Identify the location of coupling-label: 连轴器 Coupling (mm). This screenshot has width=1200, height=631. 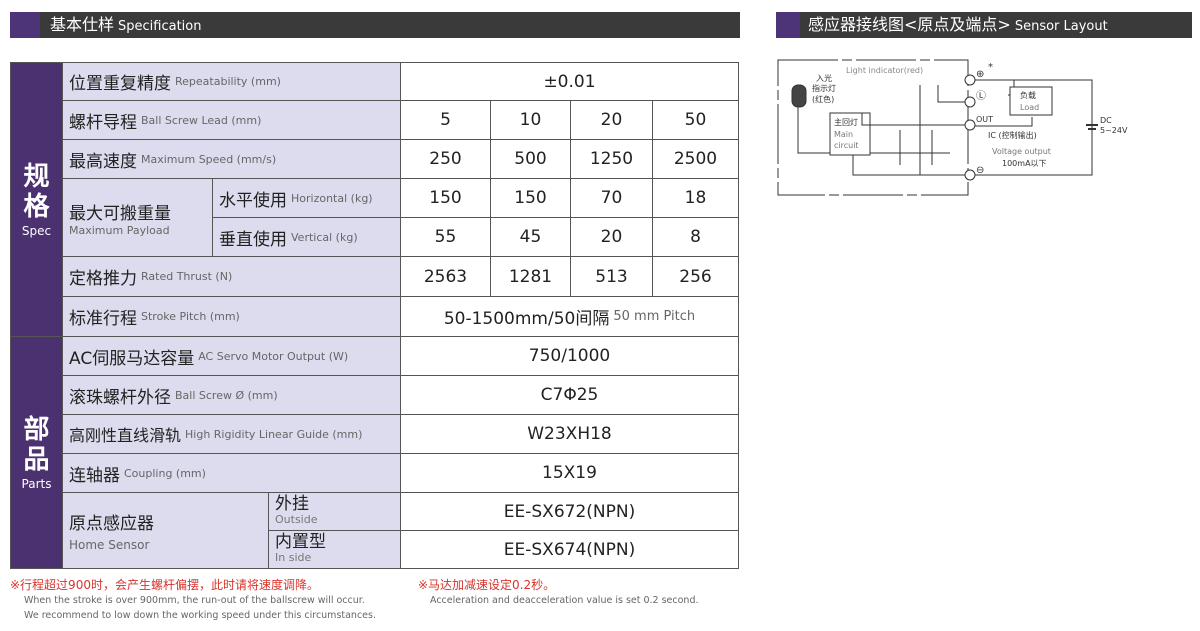
(231, 473).